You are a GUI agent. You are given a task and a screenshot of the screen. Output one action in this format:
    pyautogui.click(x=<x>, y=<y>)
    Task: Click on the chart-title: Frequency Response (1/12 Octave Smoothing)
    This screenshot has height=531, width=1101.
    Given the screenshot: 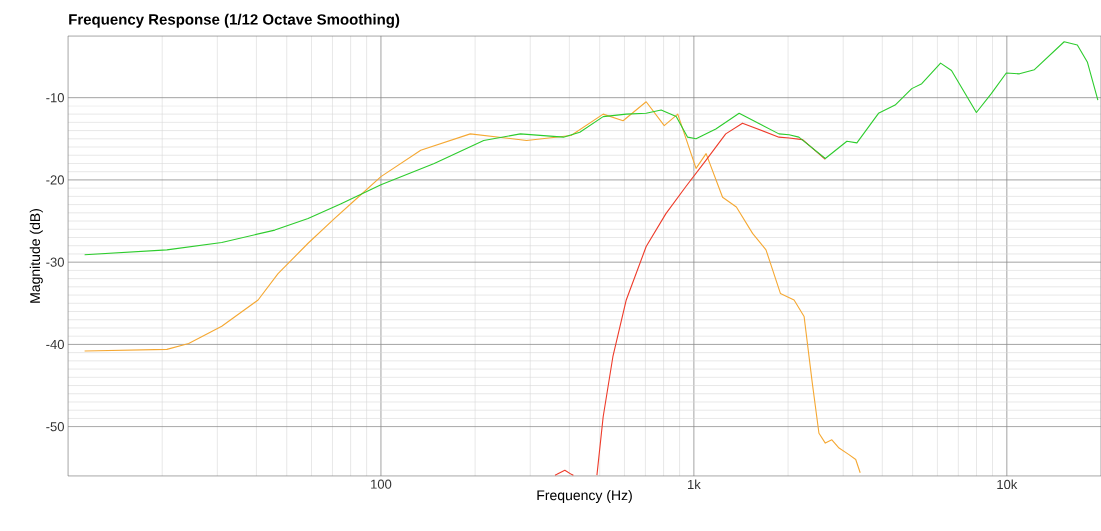 What is the action you would take?
    pyautogui.click(x=234, y=20)
    